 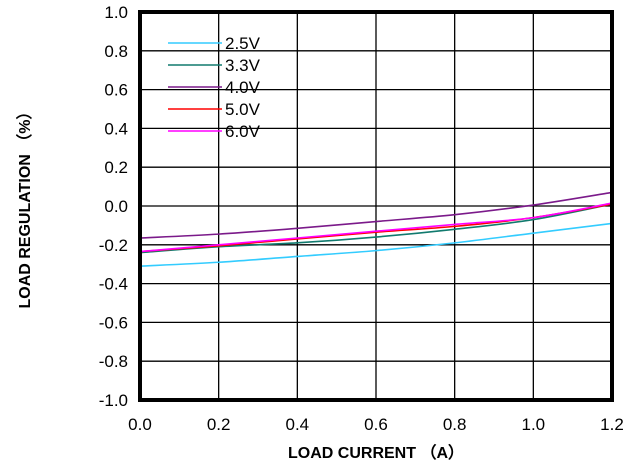 What do you see at coordinates (116, 51) in the screenshot?
I see `y-tick-label: 0.8` at bounding box center [116, 51].